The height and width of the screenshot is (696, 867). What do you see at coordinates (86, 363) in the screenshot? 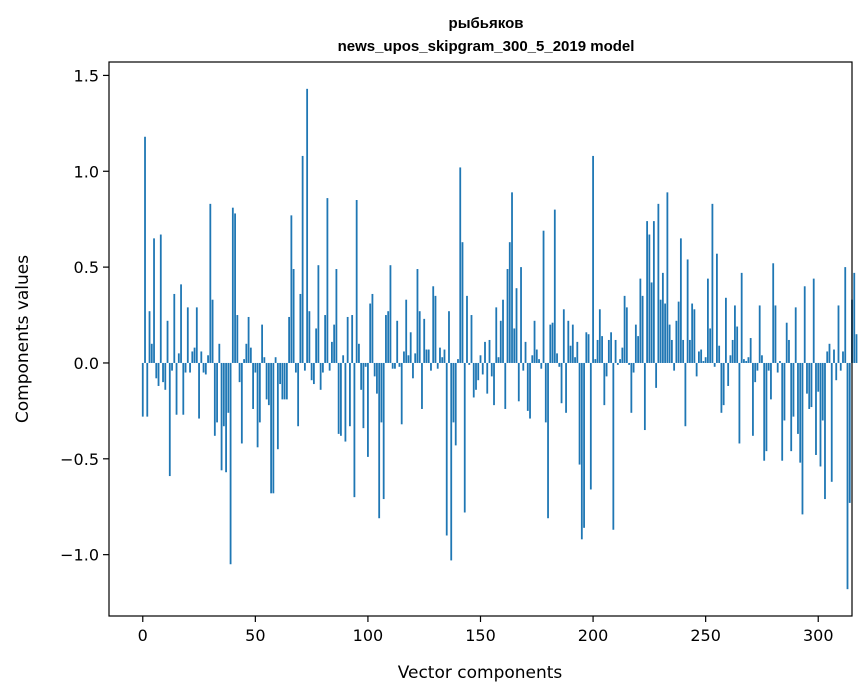
I see `y-tick-label: 0.0` at bounding box center [86, 363].